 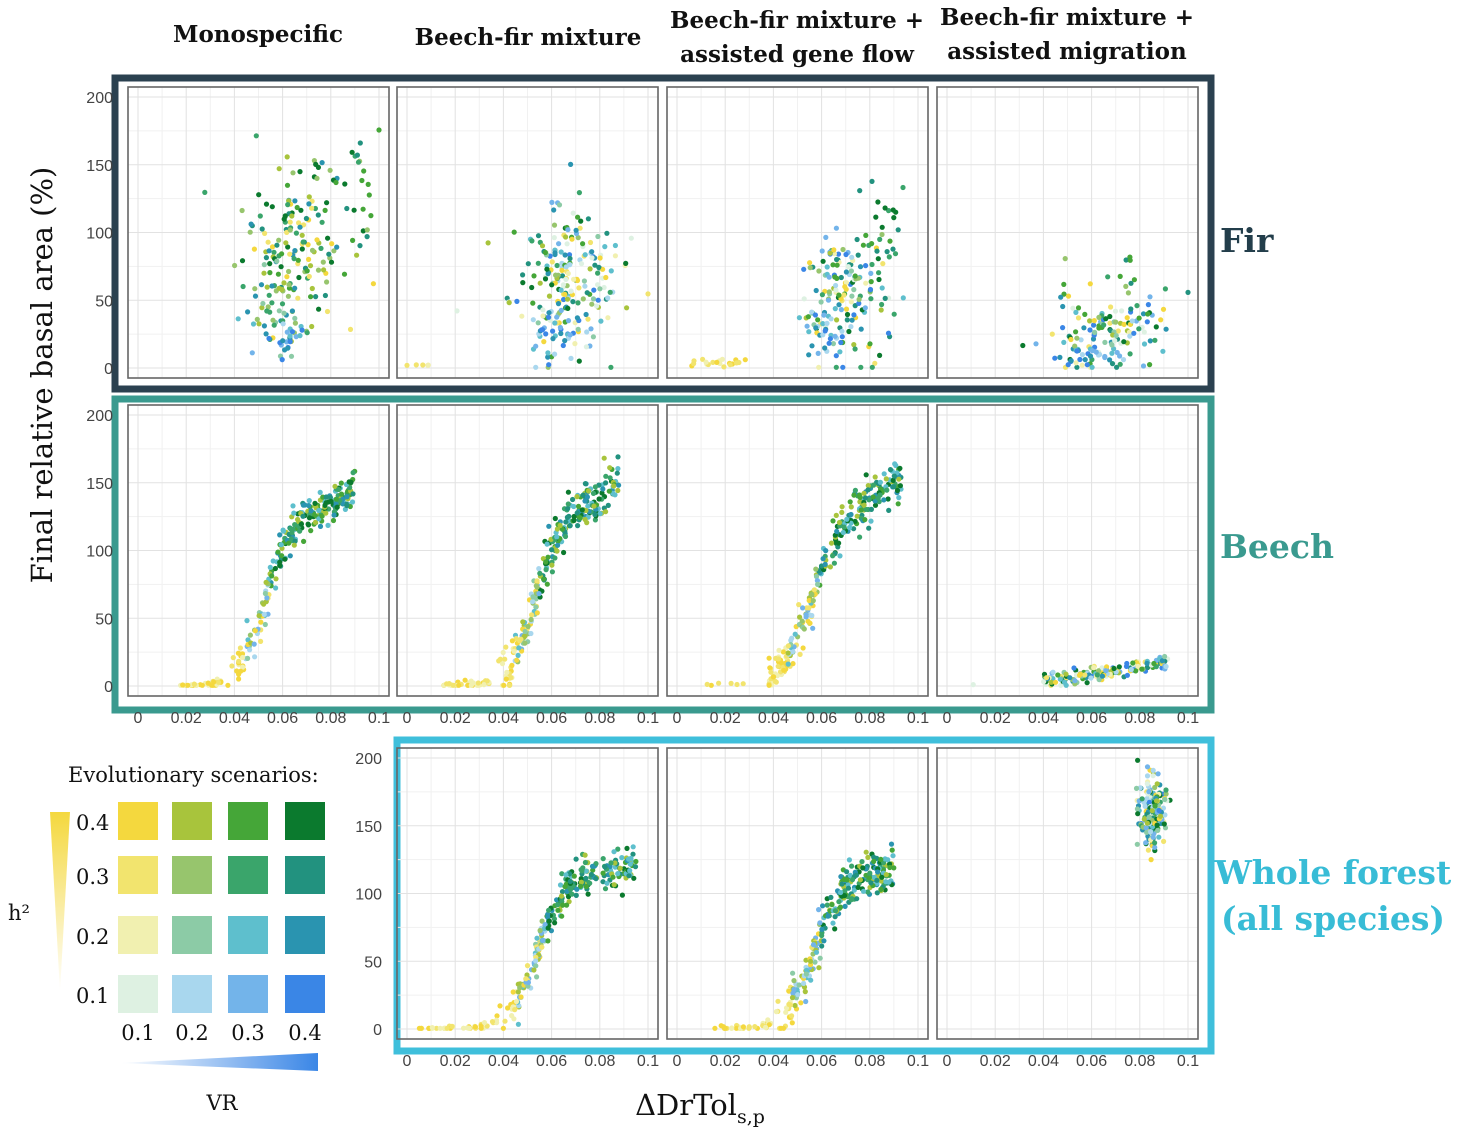 I want to click on x-tick-label: 0.08, so click(x=330, y=718).